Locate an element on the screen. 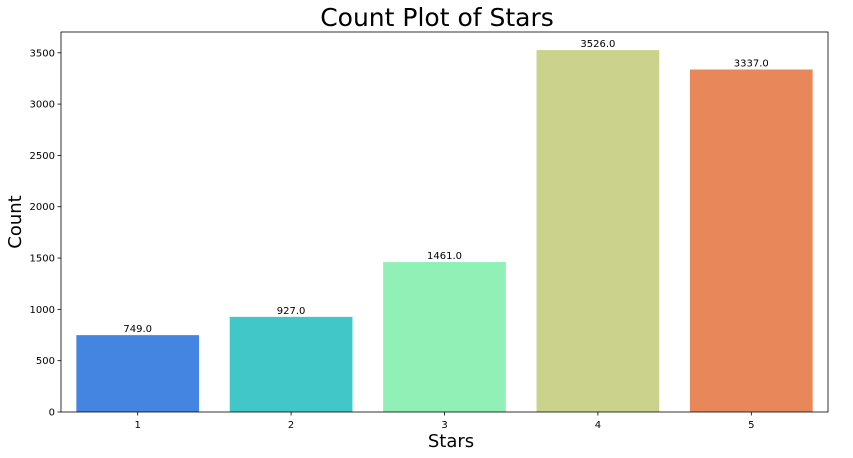  chart-title: Count Plot of Stars is located at coordinates (437, 17).